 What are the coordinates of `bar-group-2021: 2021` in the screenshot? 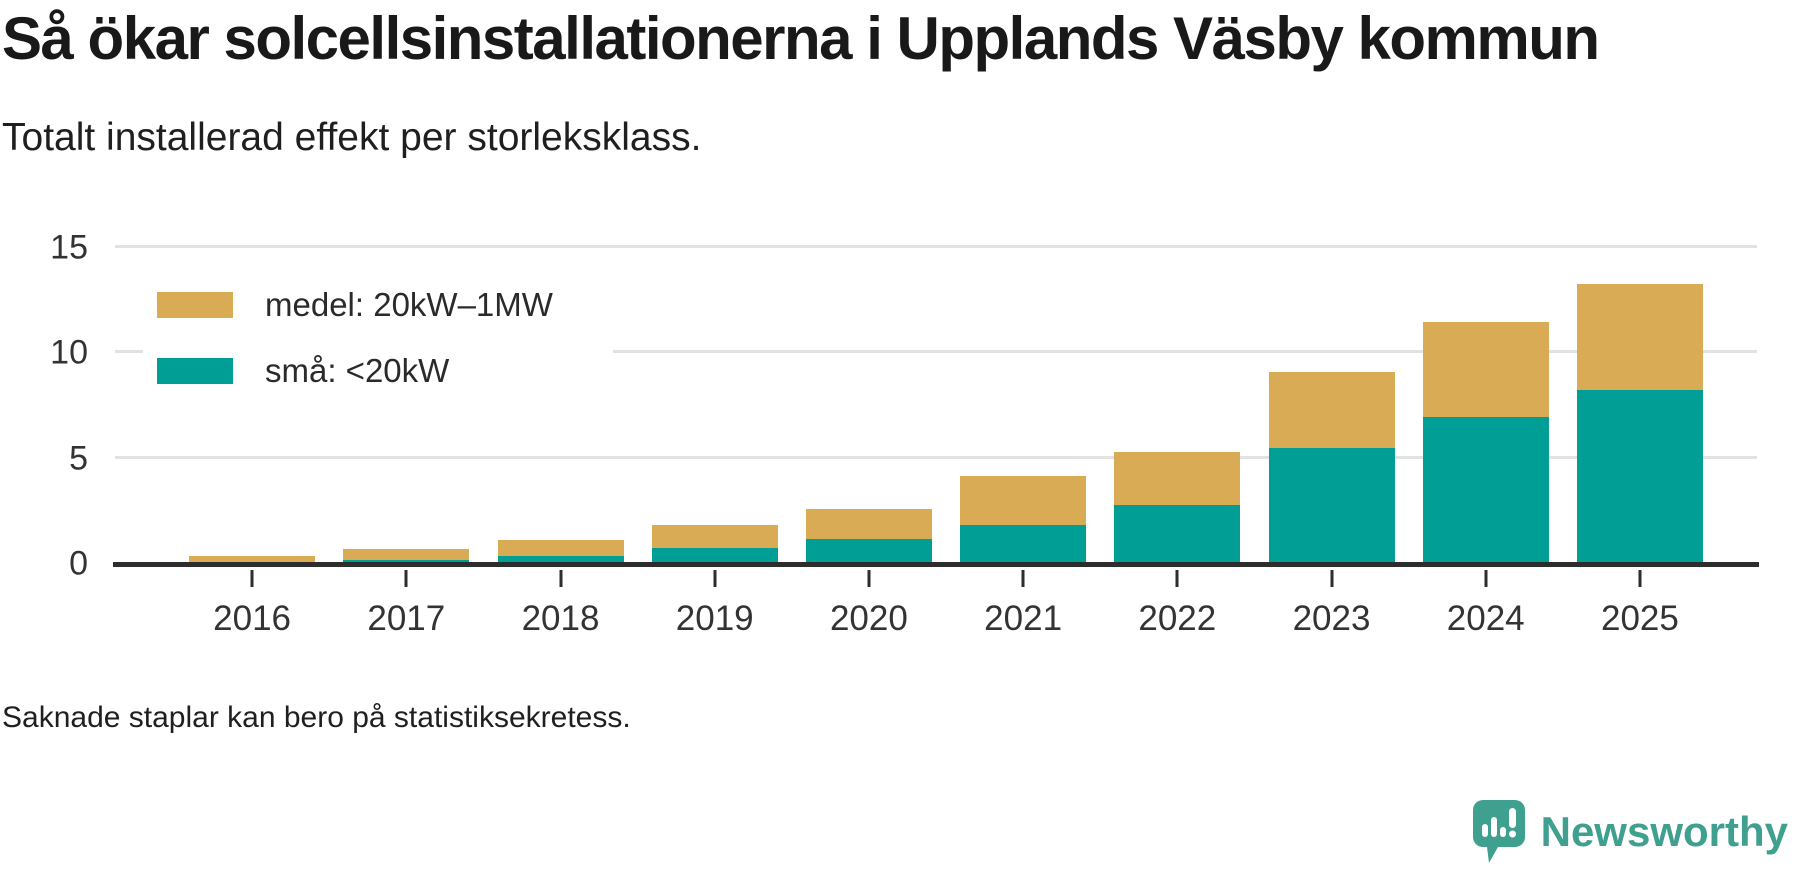 It's located at (1023, 424).